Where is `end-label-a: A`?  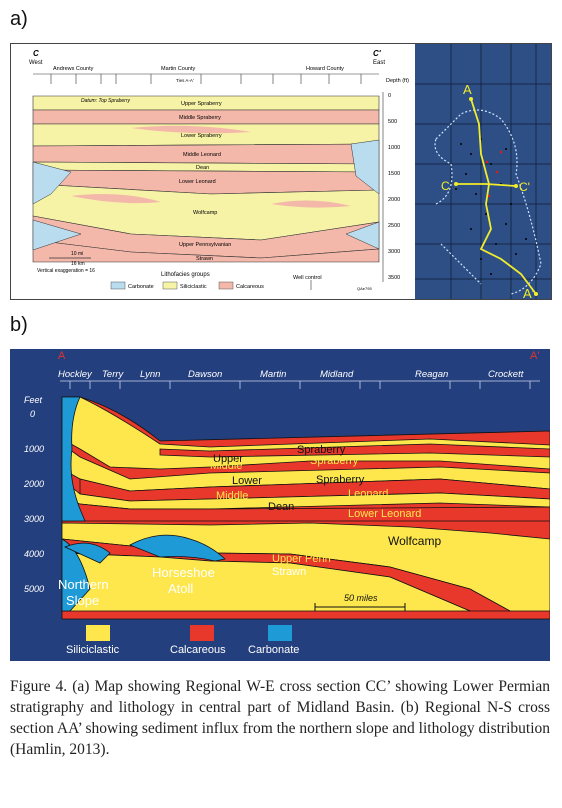
end-label-a: A is located at coordinates (62, 356).